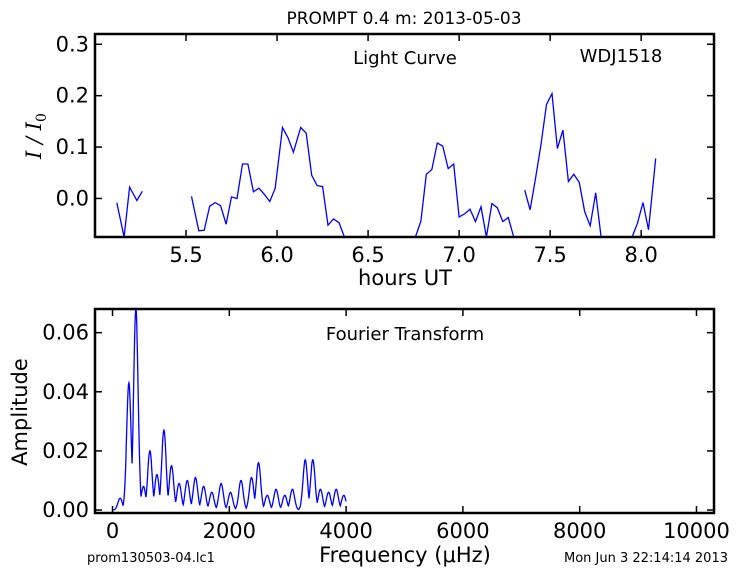  I want to click on light-curve-xtick-label: 7.0, so click(458, 255).